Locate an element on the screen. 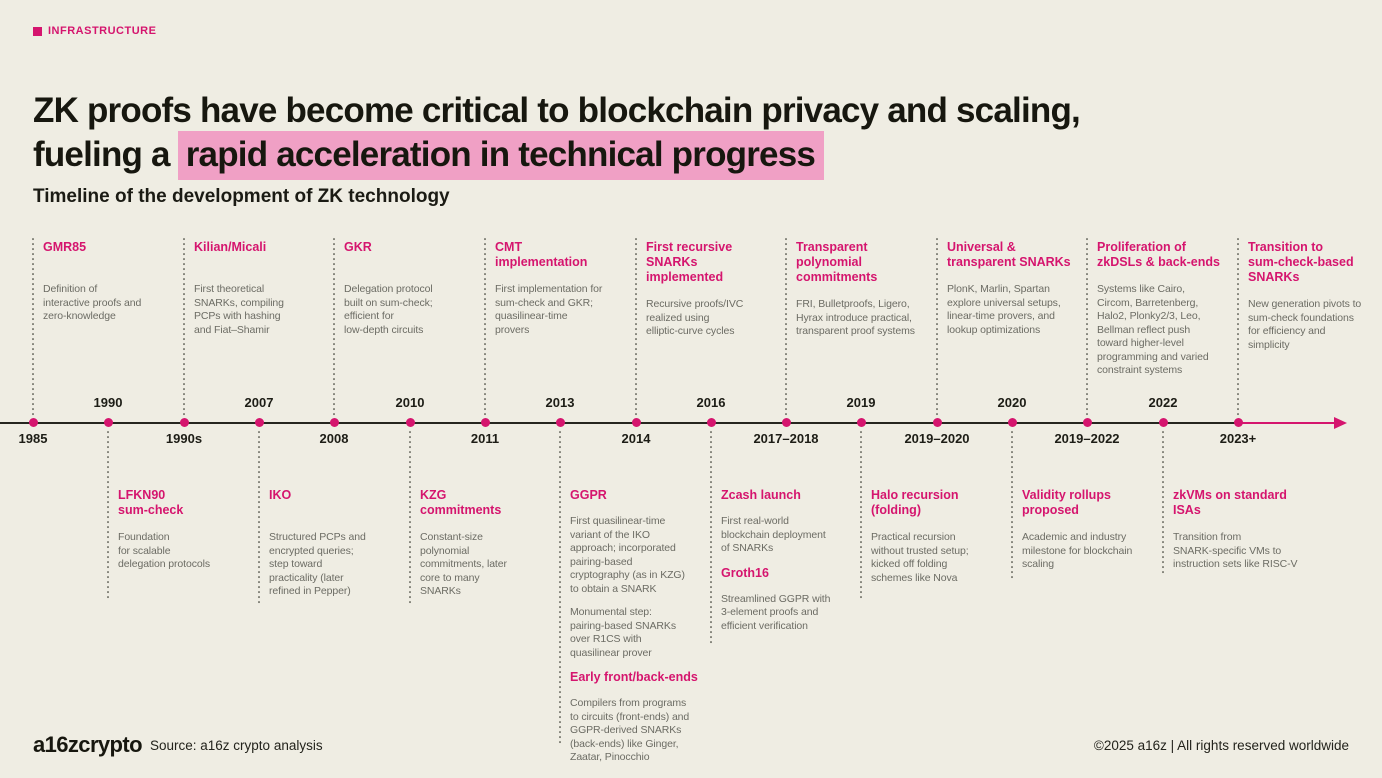 The width and height of the screenshot is (1382, 778). page-title-highlight: rapid acceleration in technical progress is located at coordinates (501, 156).